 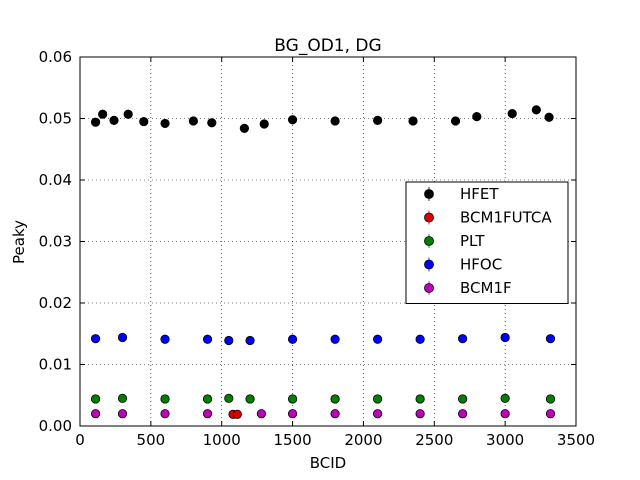 I want to click on chart-title: BG_OD1, DG, so click(x=327, y=46).